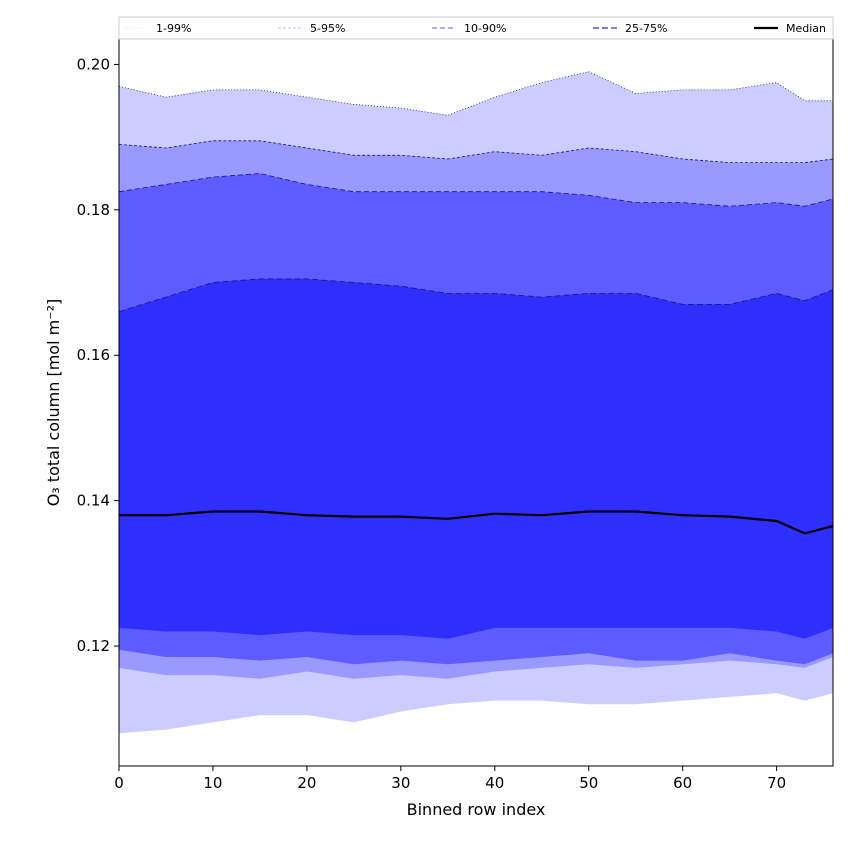  What do you see at coordinates (93, 355) in the screenshot?
I see `y-tick-label: 0.16` at bounding box center [93, 355].